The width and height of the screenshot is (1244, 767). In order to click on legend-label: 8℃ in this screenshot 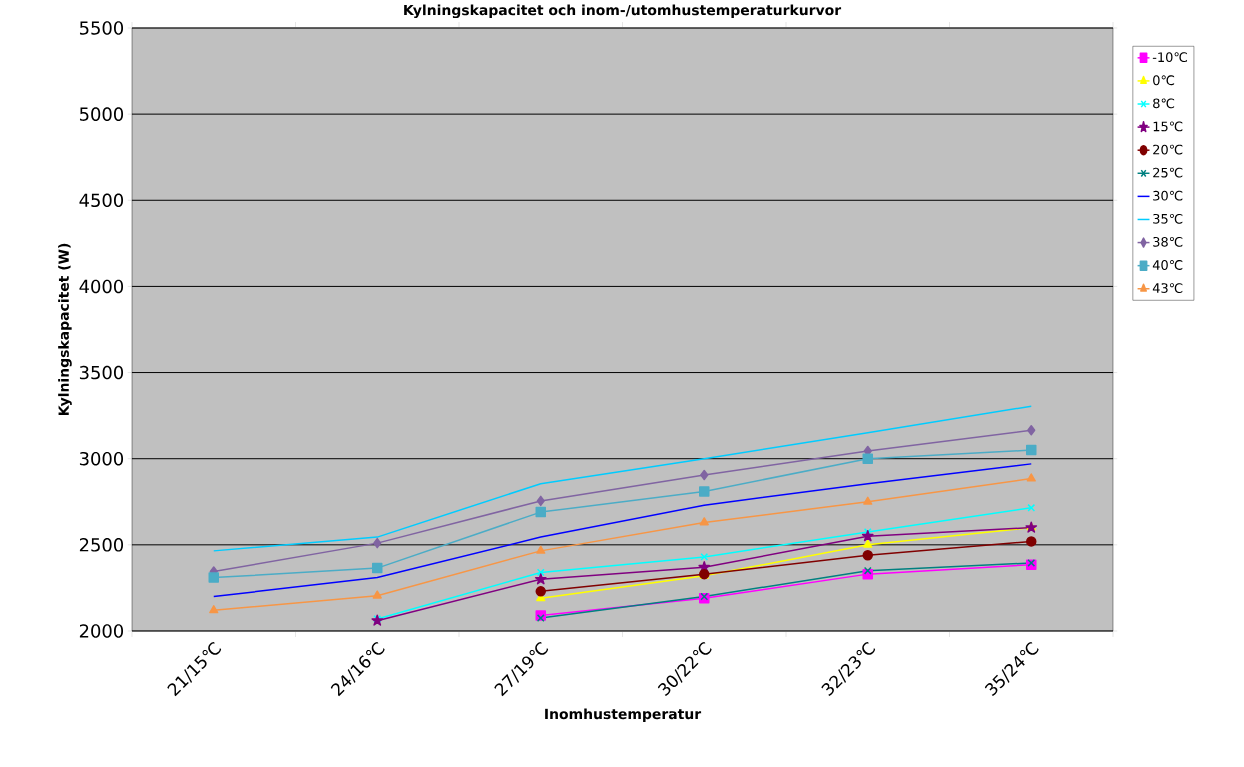, I will do `click(1164, 103)`.